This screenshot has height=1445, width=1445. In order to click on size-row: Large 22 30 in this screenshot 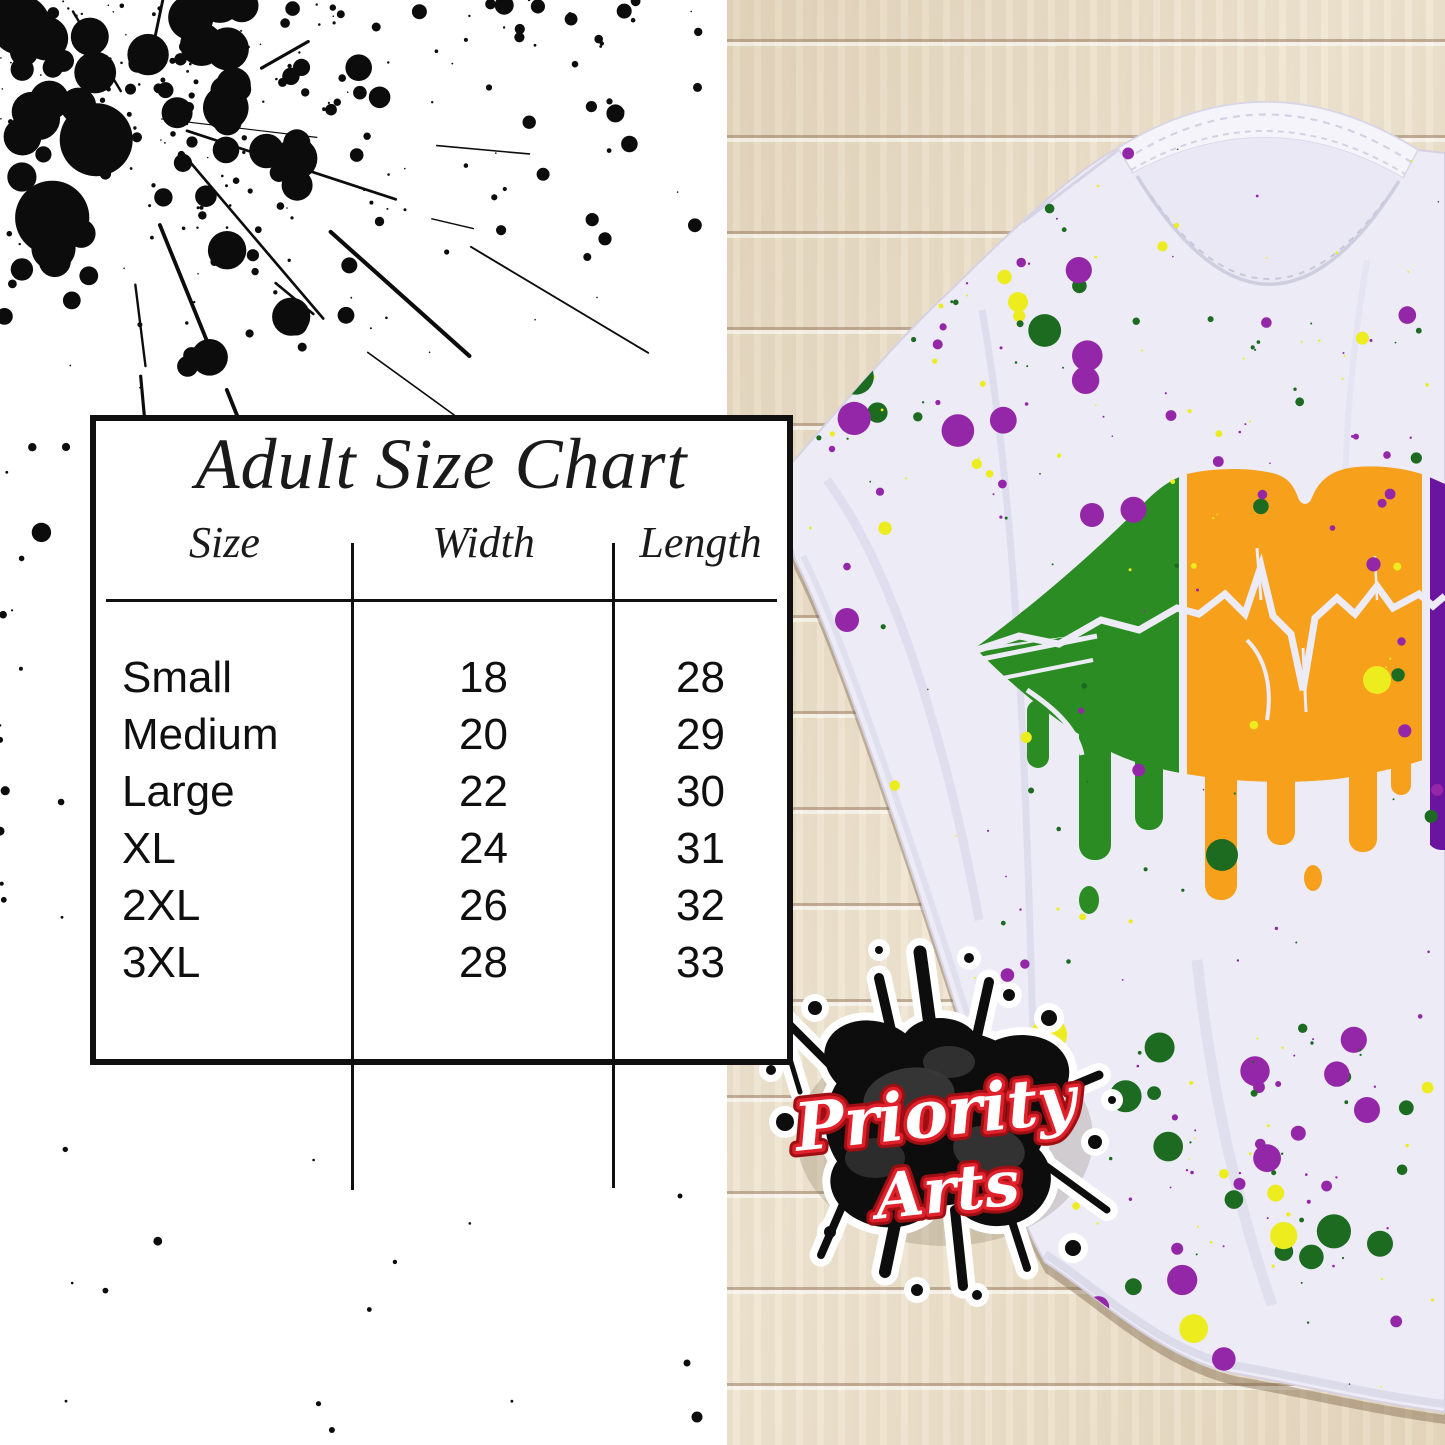, I will do `click(441, 791)`.